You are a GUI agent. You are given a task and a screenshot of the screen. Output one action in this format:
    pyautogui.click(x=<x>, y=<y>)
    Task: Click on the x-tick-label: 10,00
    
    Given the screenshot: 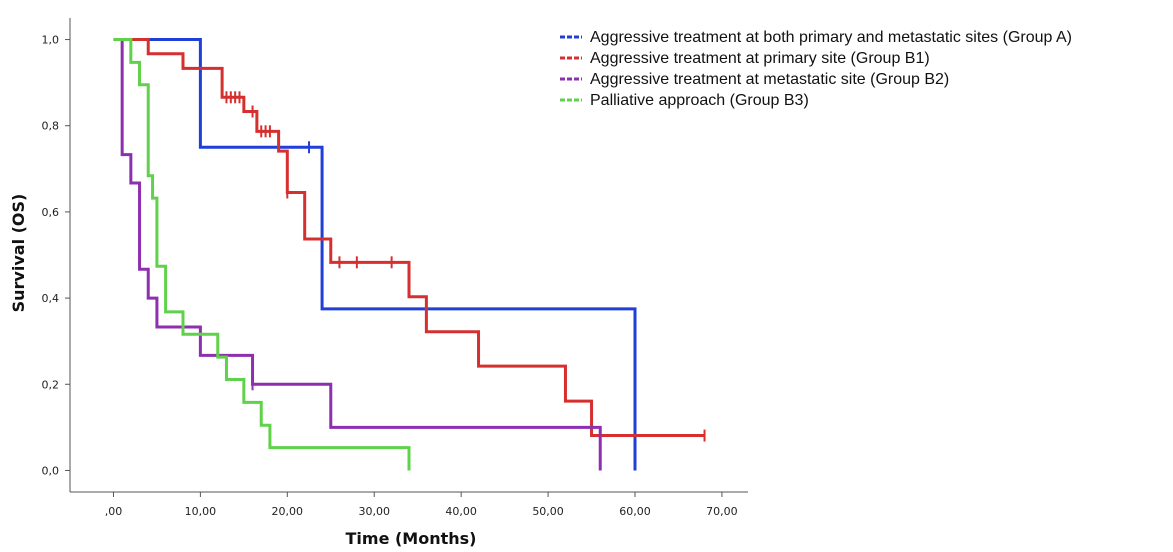 What is the action you would take?
    pyautogui.click(x=201, y=511)
    